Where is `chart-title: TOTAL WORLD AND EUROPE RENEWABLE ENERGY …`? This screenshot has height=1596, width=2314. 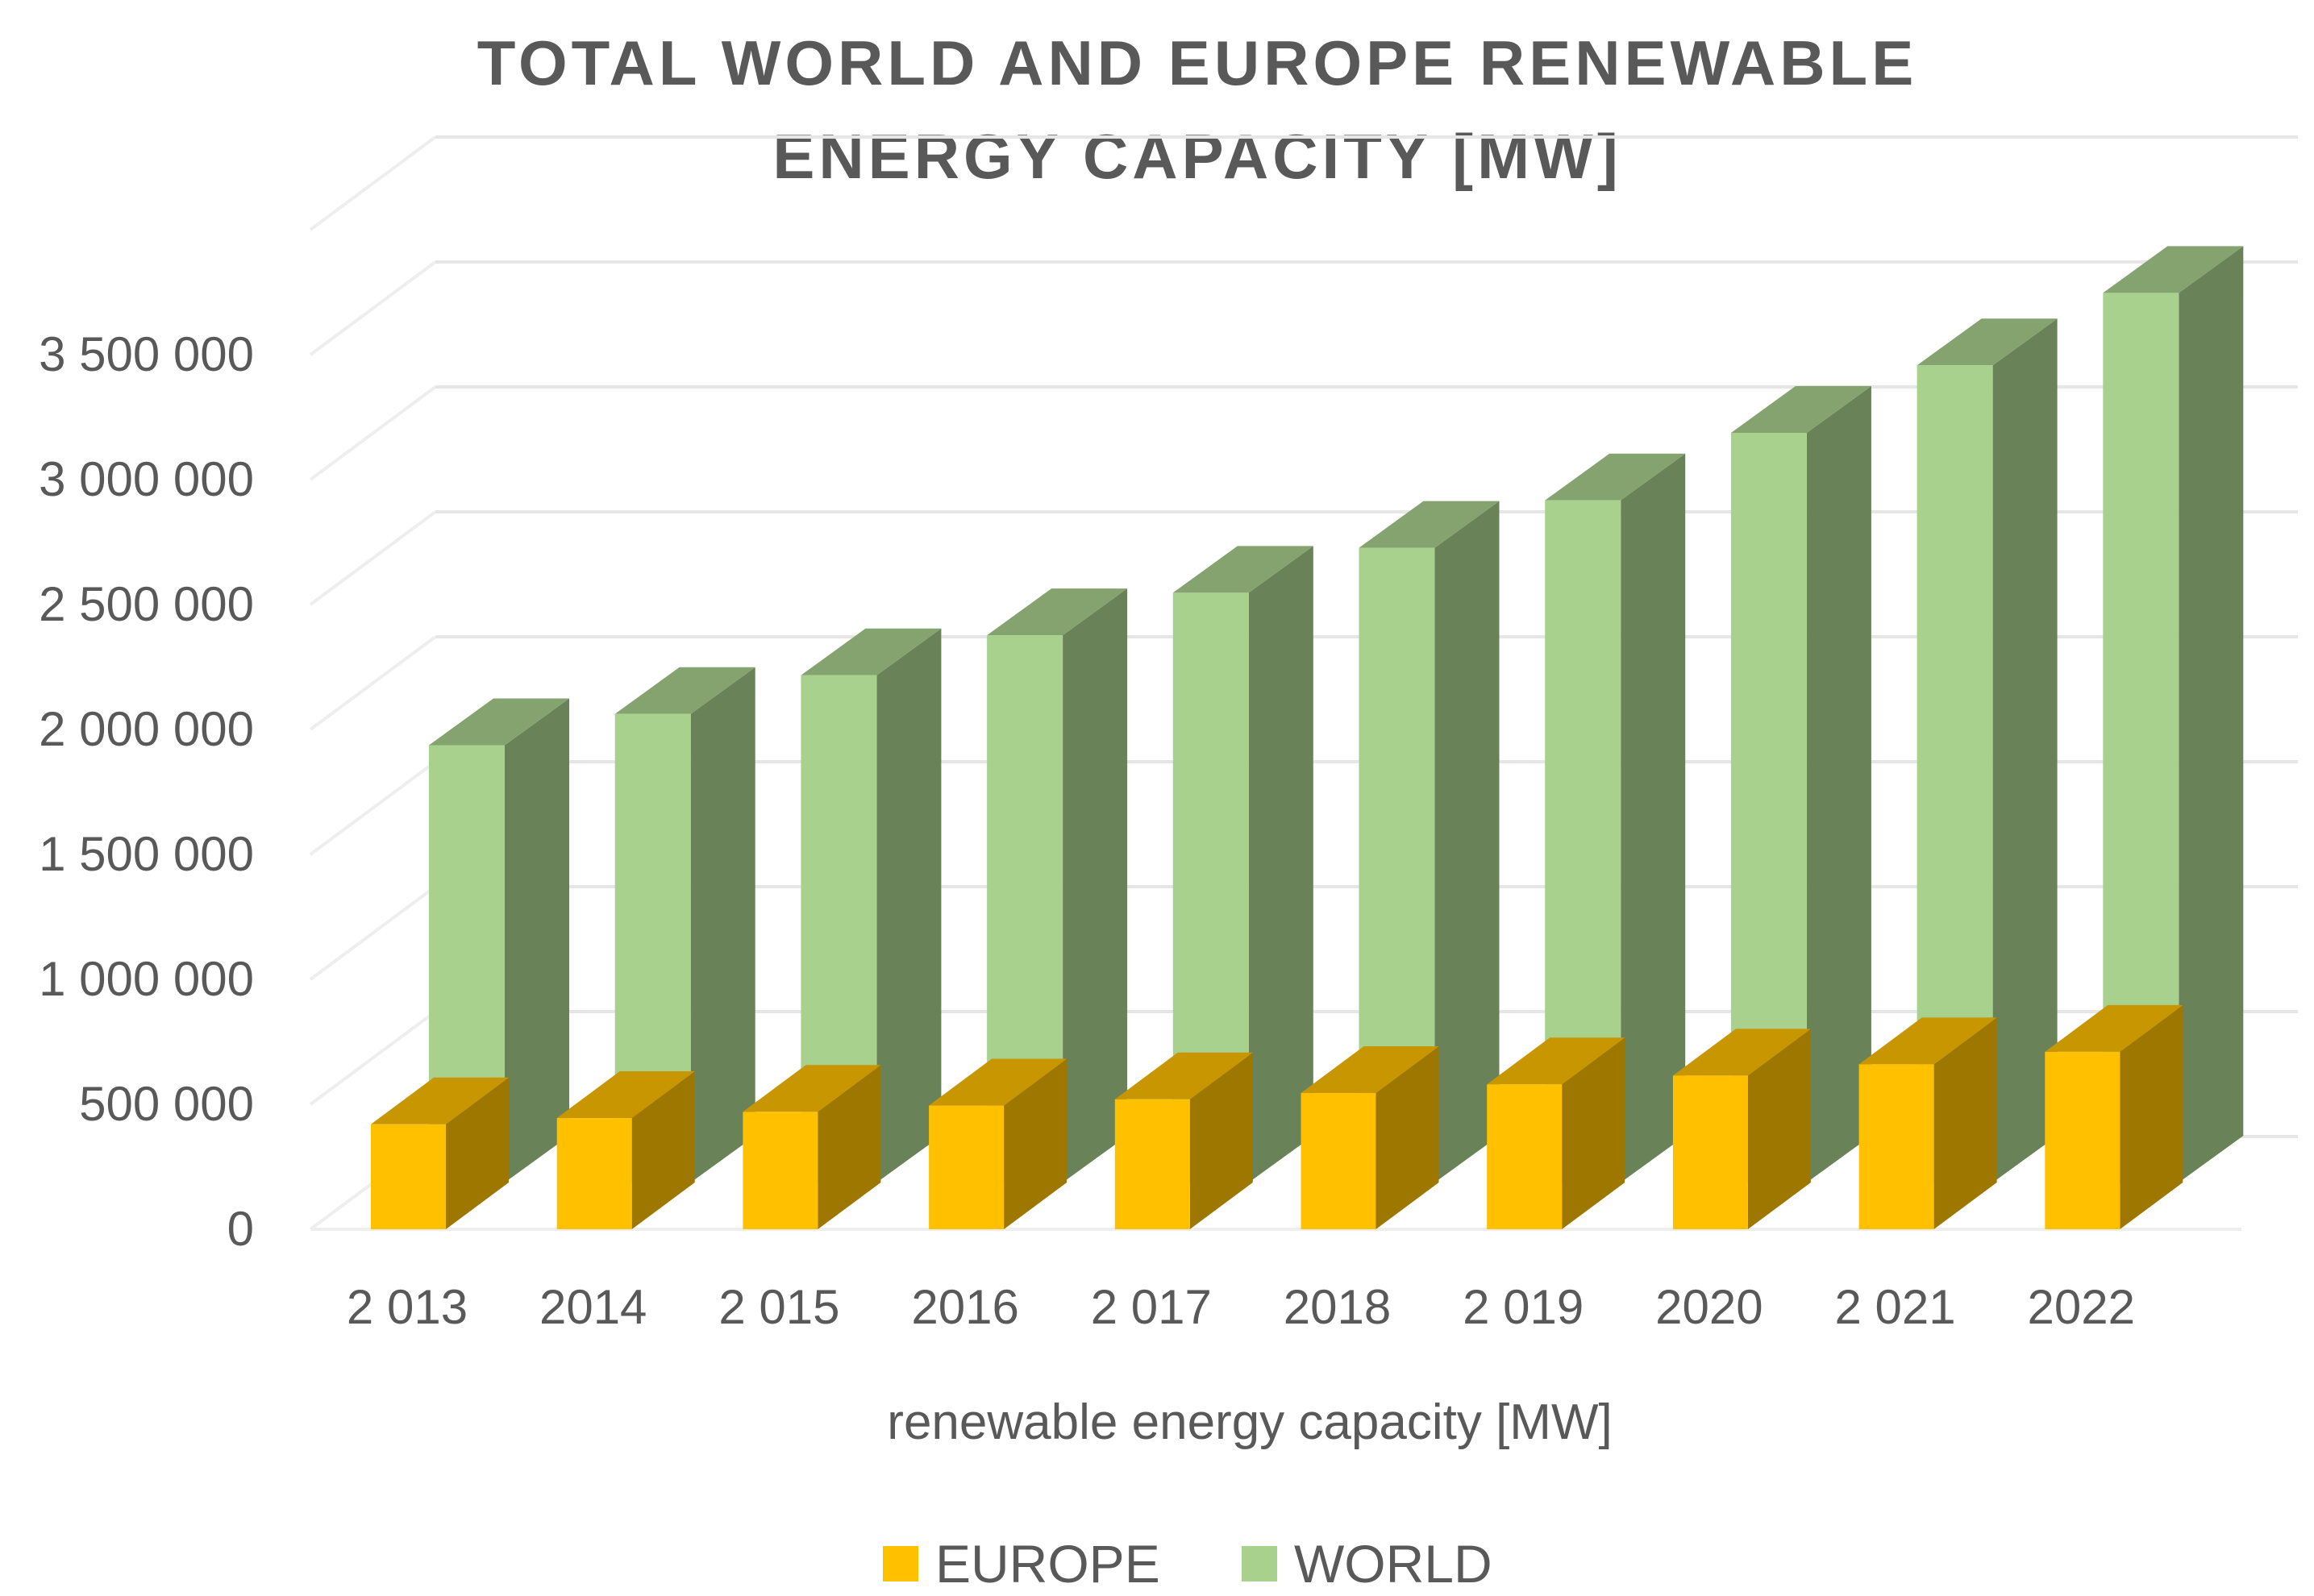 chart-title: TOTAL WORLD AND EUROPE RENEWABLE ENERGY … is located at coordinates (1197, 109).